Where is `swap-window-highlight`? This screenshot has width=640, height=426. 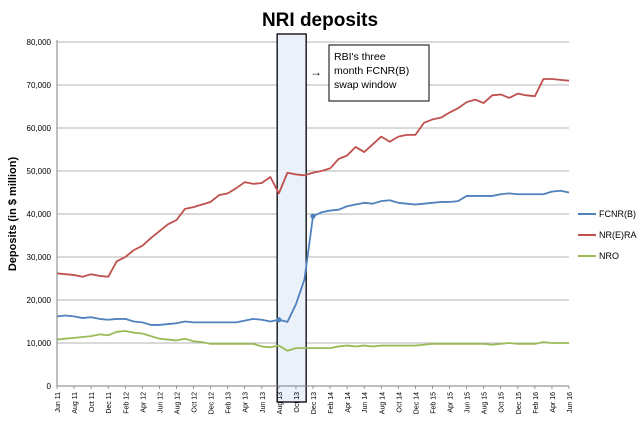 swap-window-highlight is located at coordinates (291, 218).